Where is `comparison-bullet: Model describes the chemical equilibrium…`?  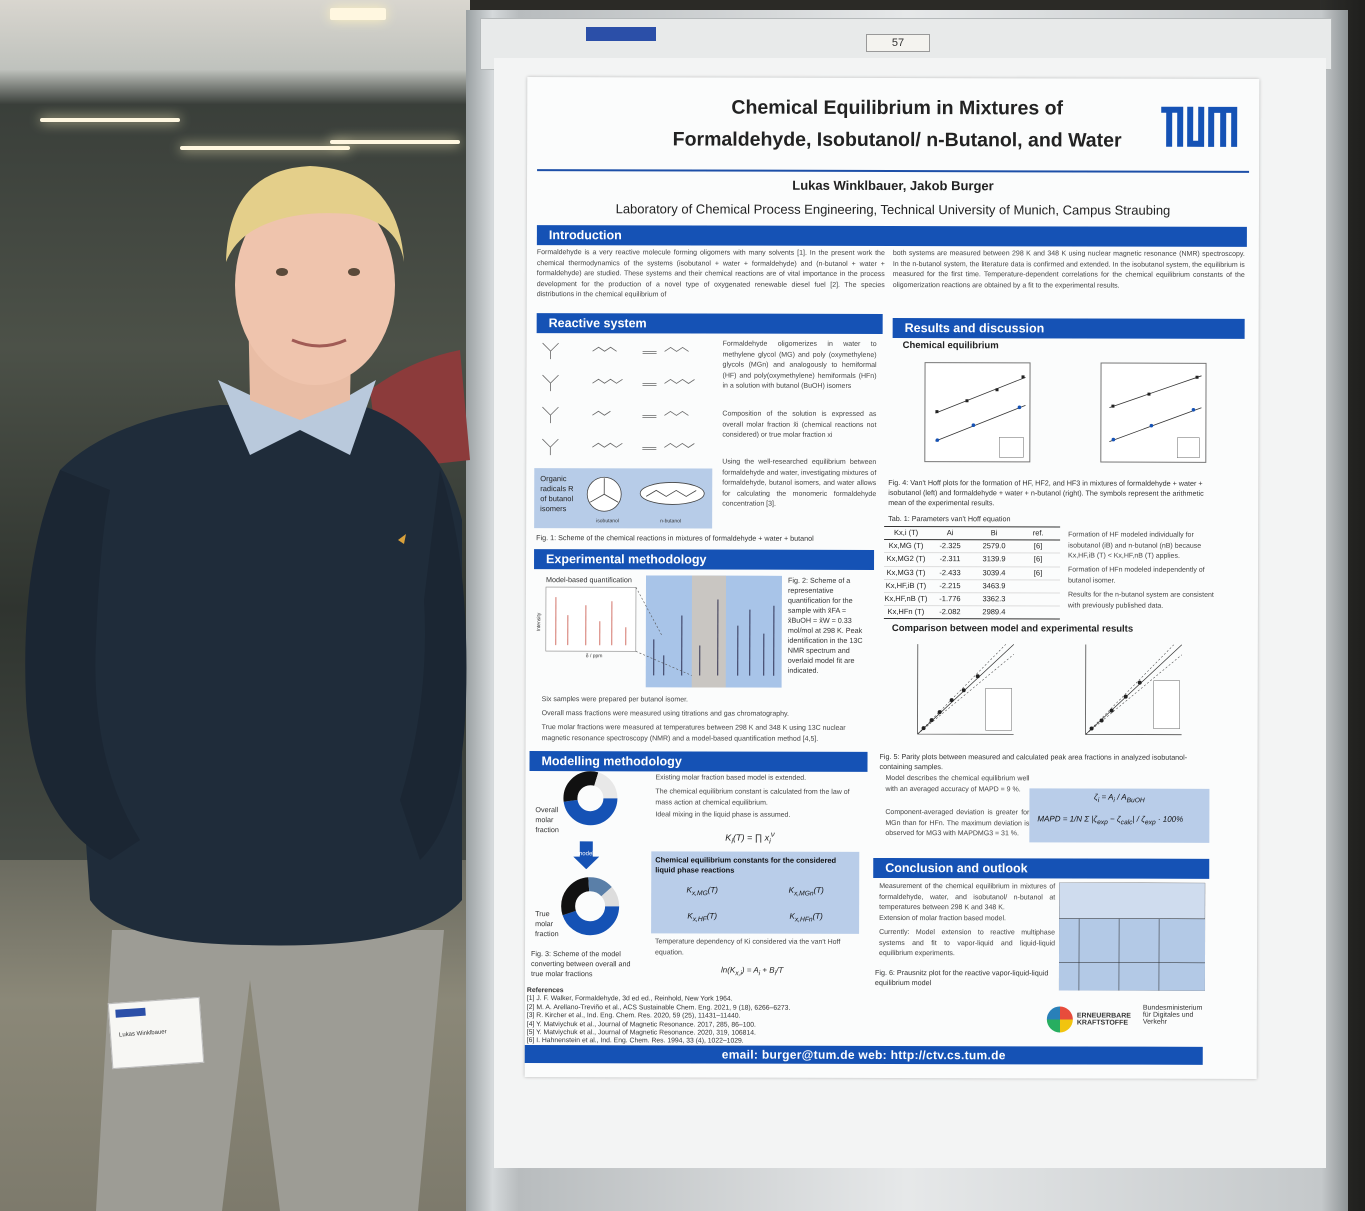 comparison-bullet: Model describes the chemical equilibrium… is located at coordinates (957, 783).